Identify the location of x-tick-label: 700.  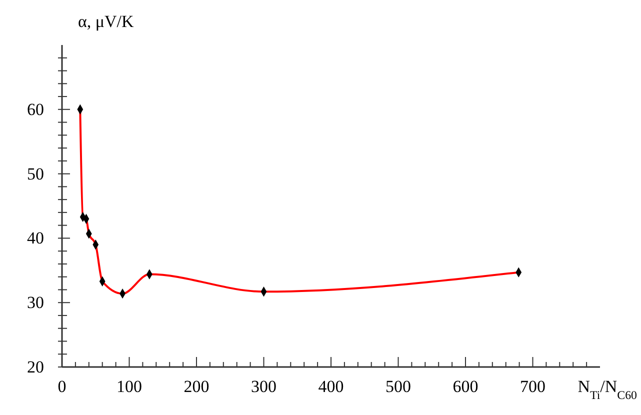
(533, 386).